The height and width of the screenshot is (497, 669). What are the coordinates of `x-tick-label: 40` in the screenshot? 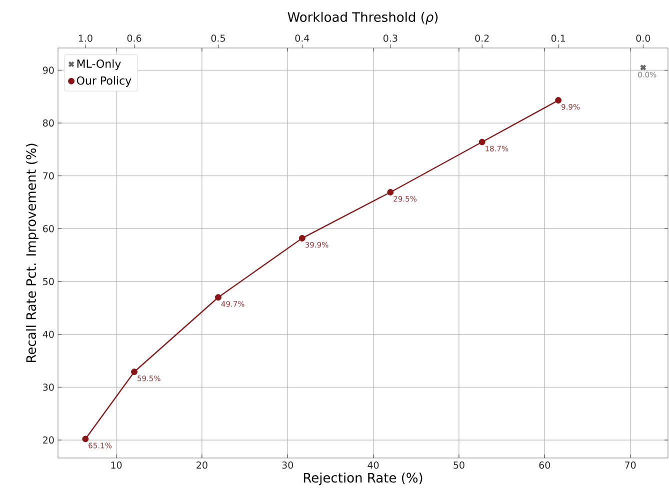 It's located at (373, 465).